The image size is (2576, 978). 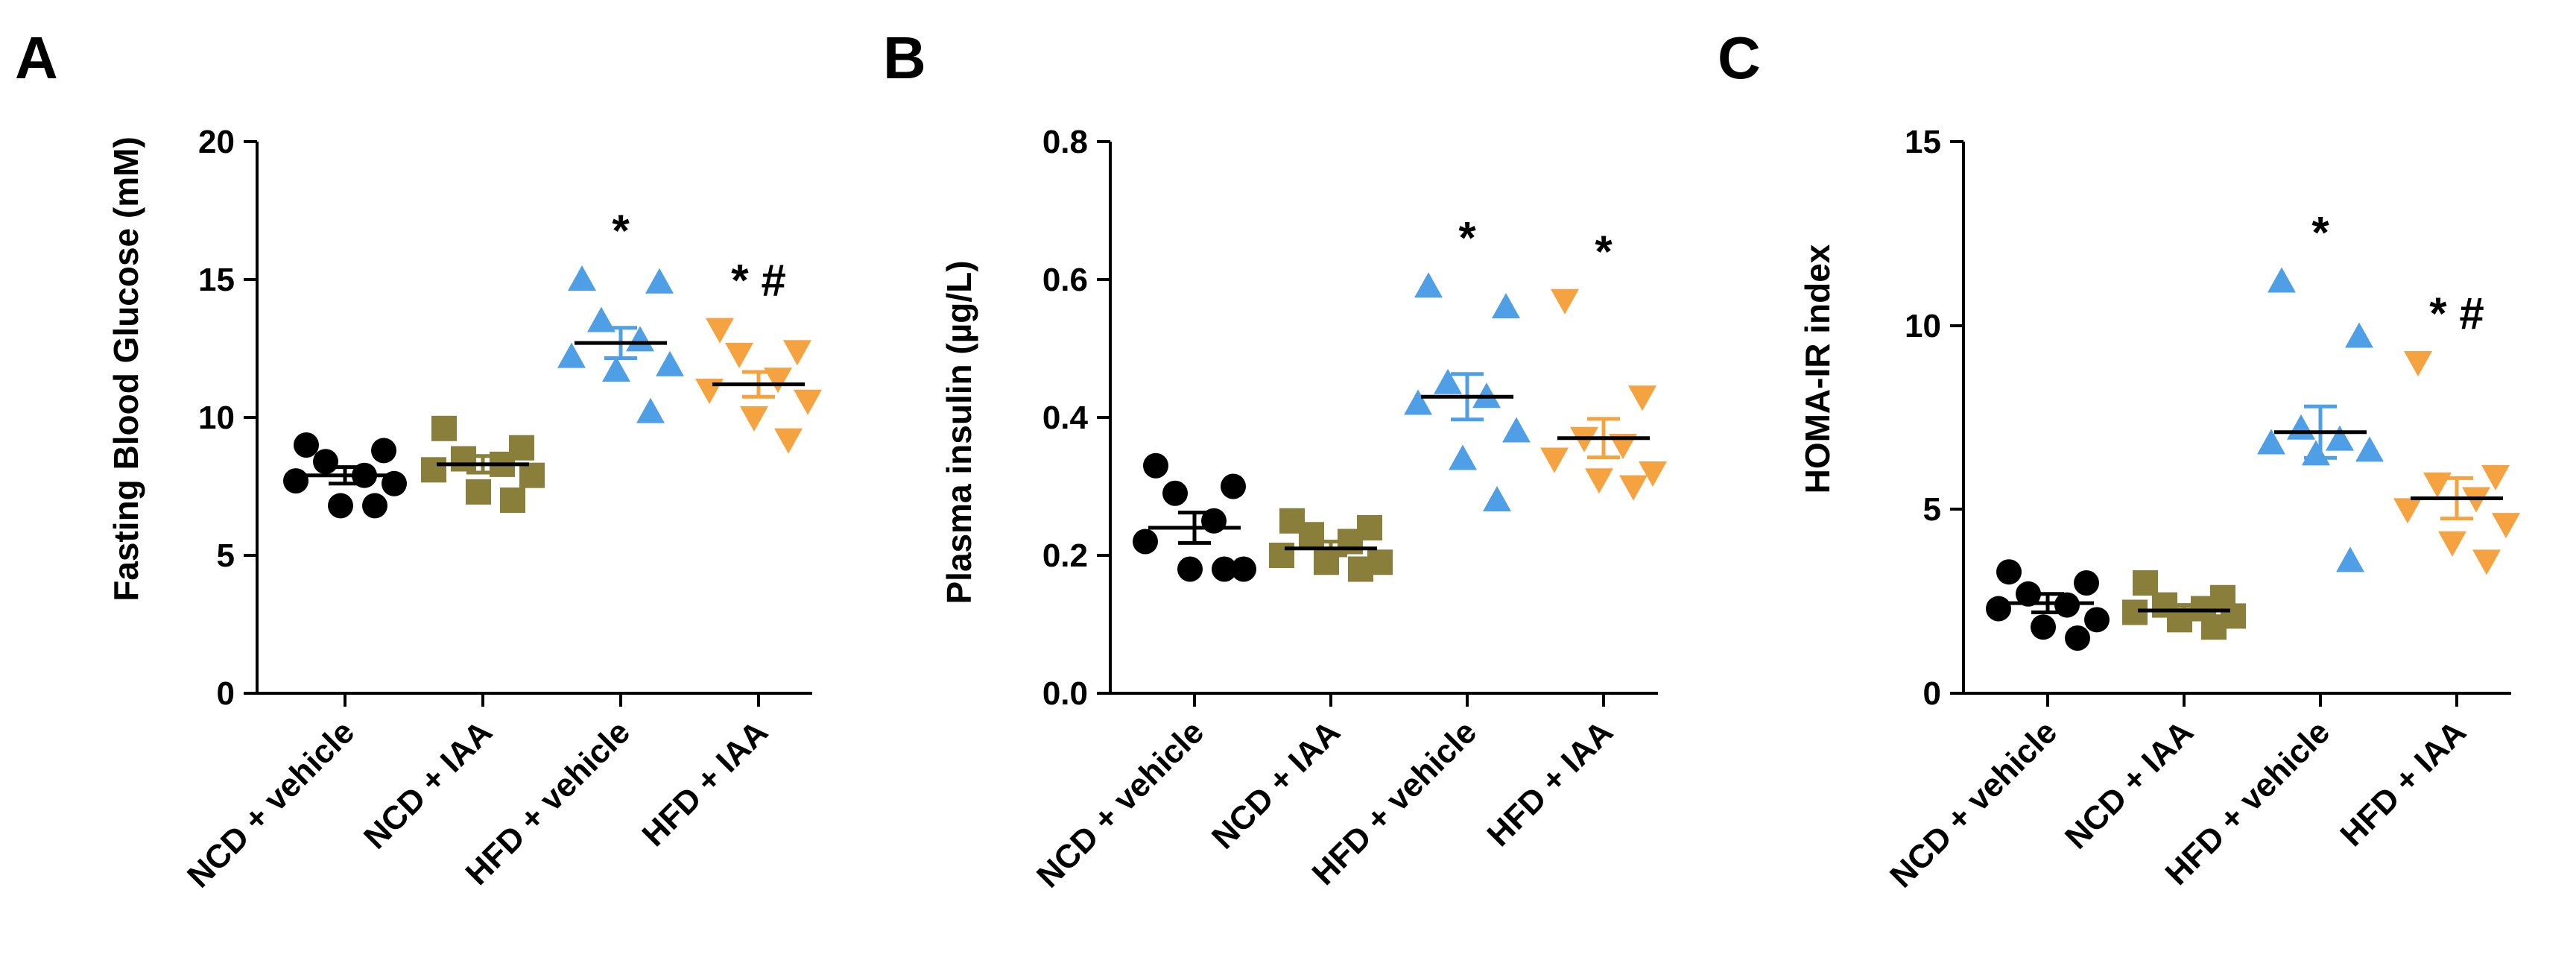 I want to click on panel-c-y-axis-title: HOMA-IR index, so click(x=1817, y=368).